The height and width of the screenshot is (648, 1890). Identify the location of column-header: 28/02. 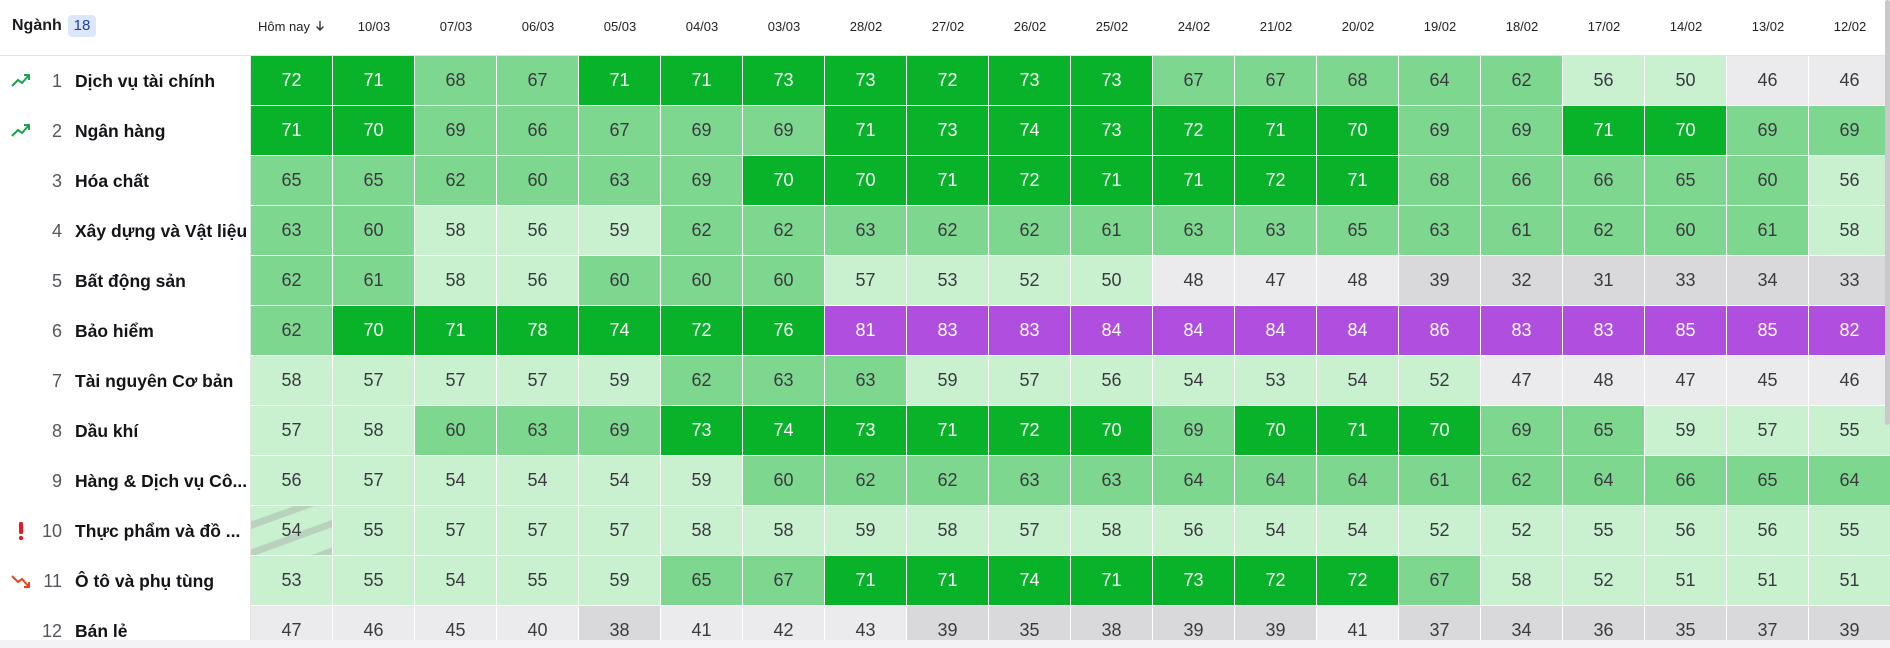
(866, 28).